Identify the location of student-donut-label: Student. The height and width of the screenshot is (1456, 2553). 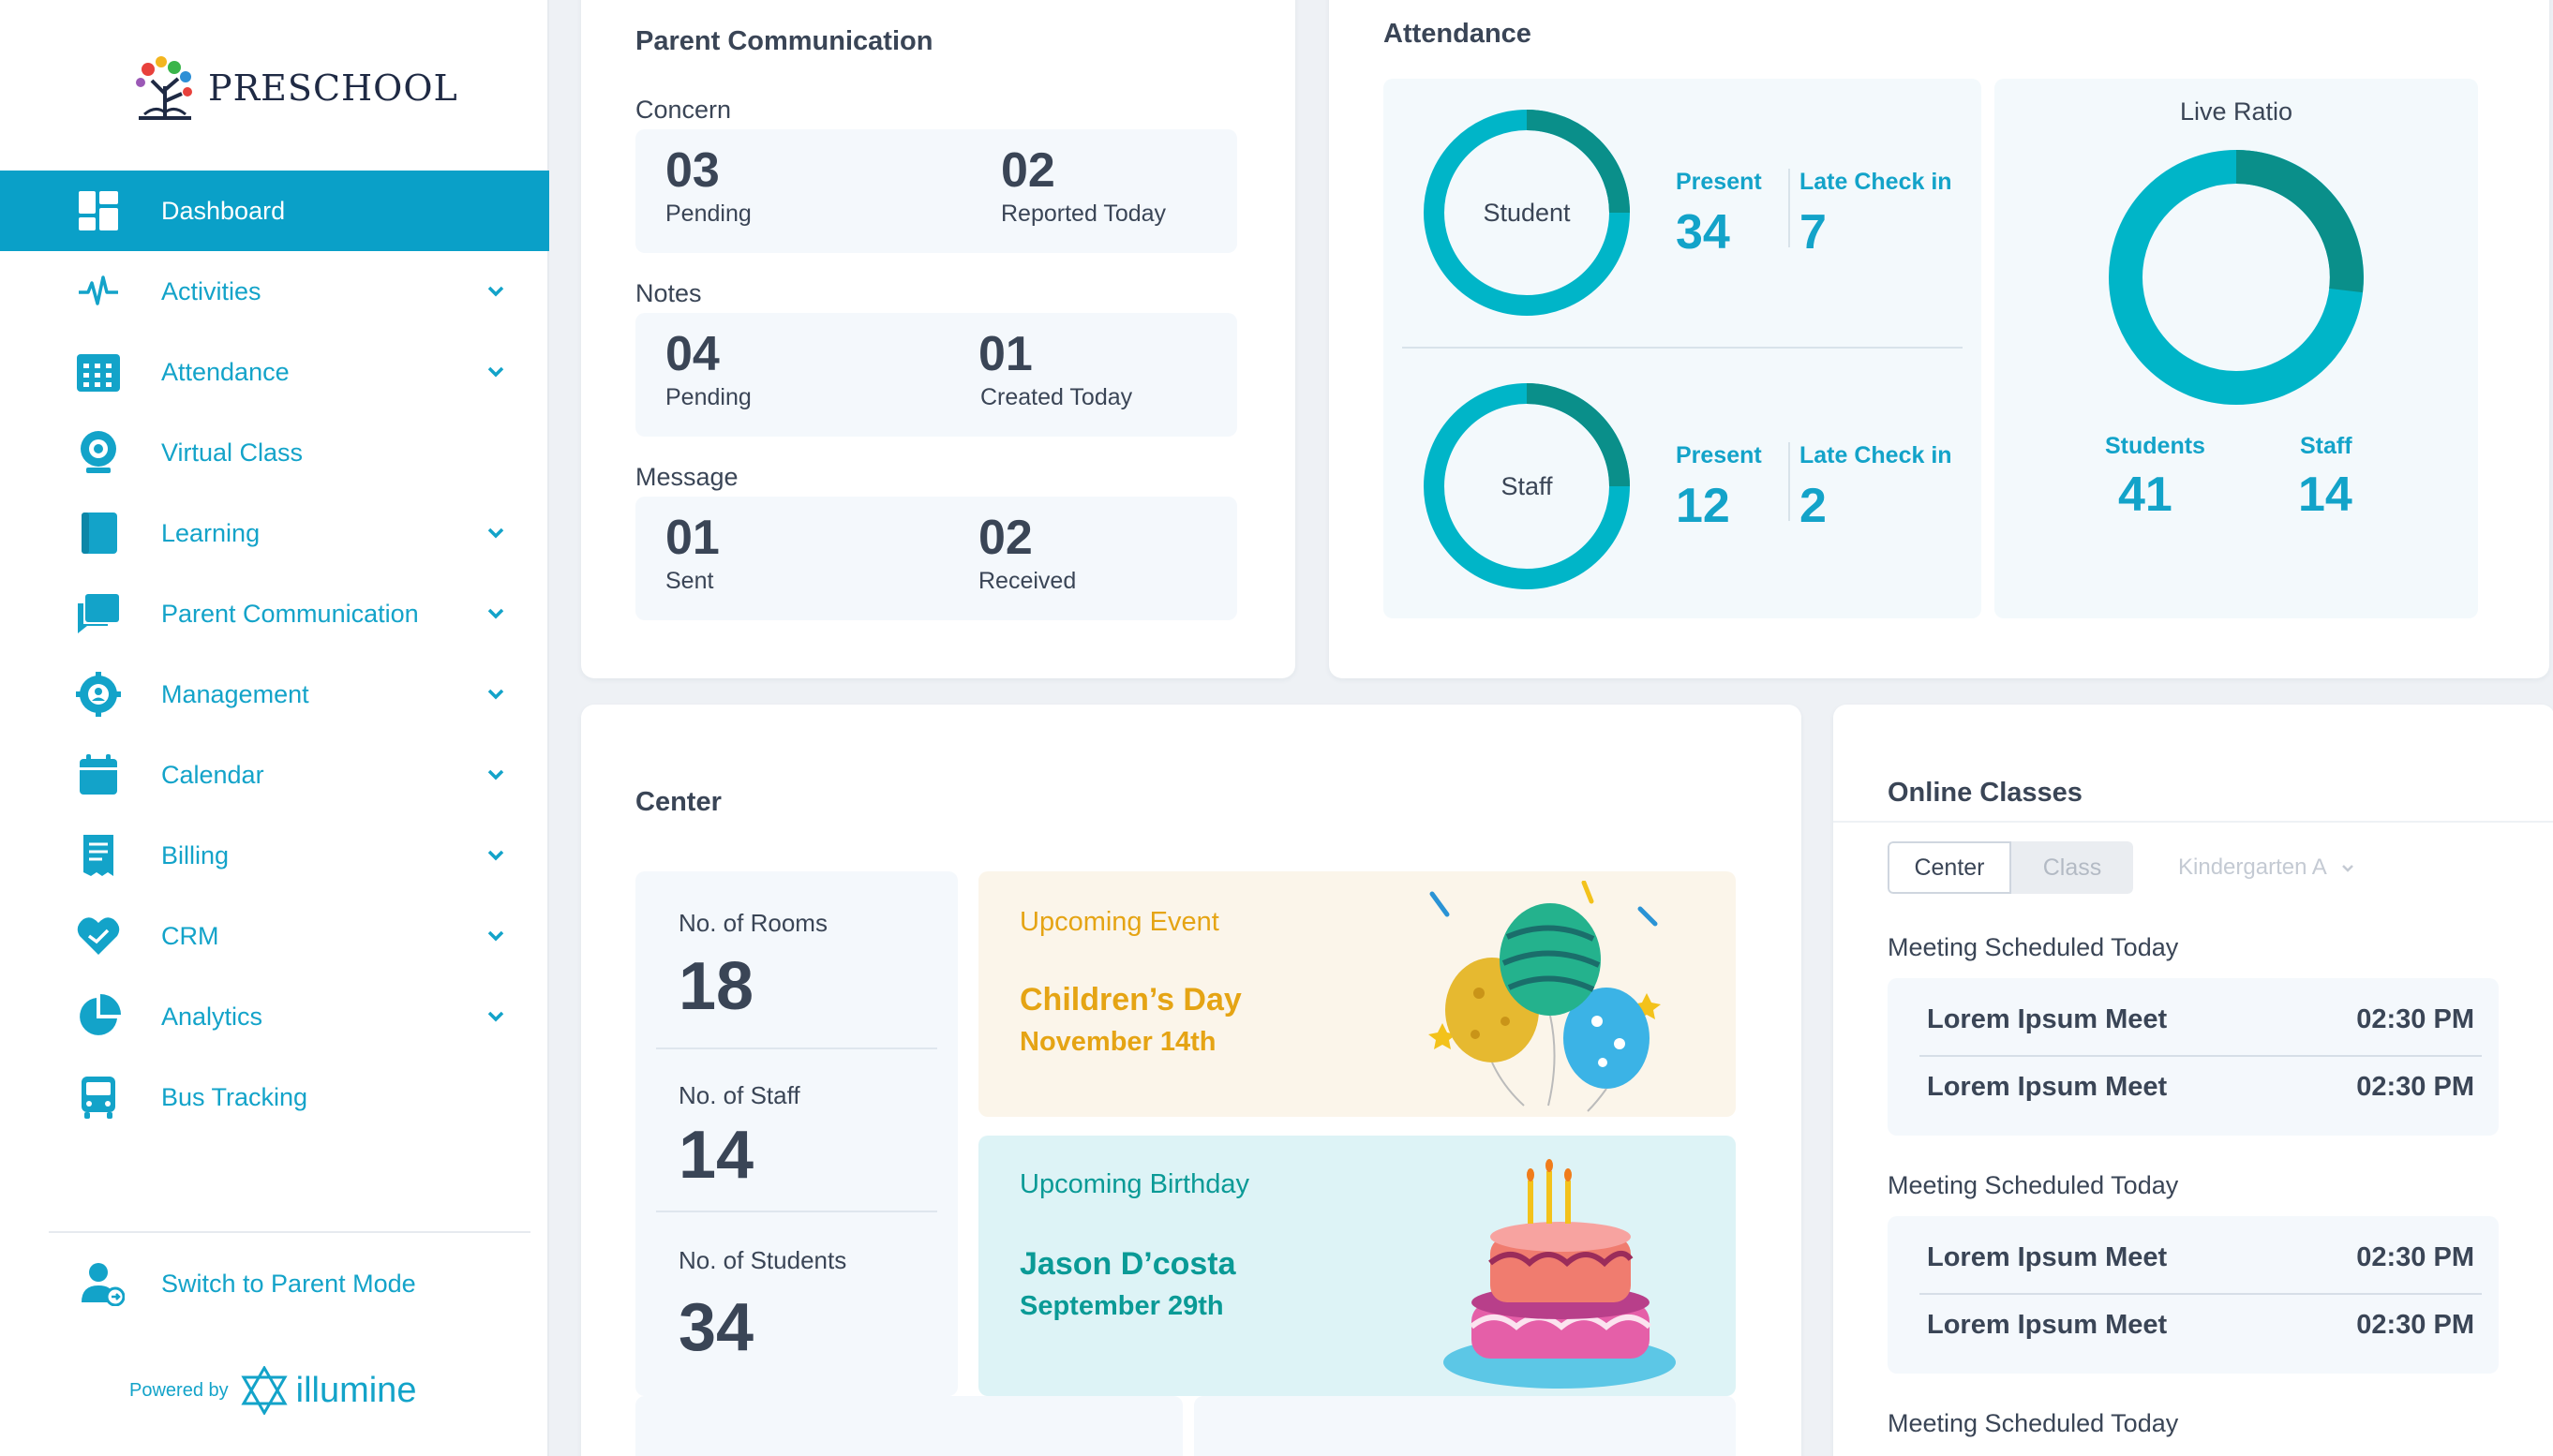
(1527, 213).